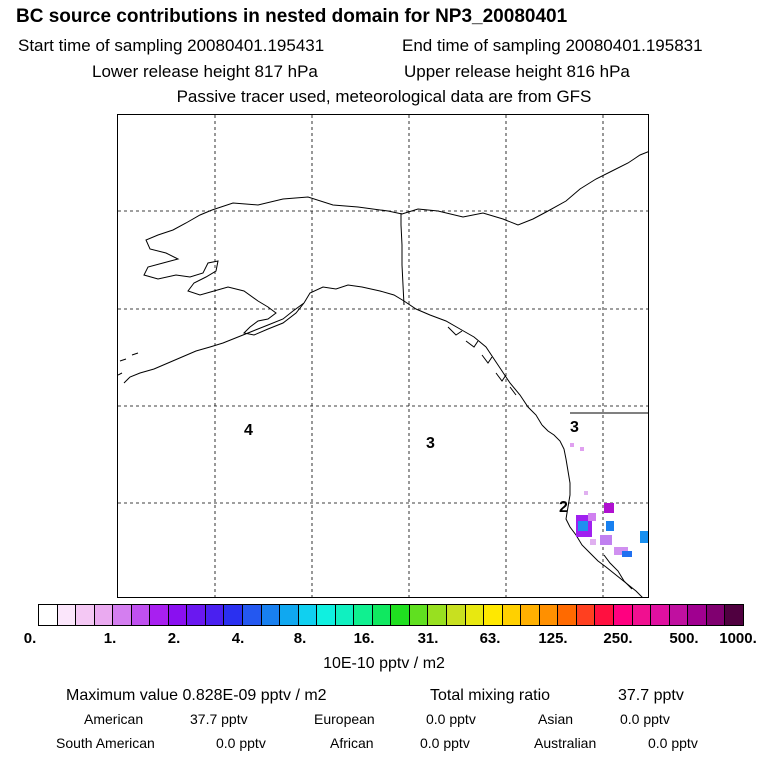  What do you see at coordinates (429, 188) in the screenshot?
I see `arctic-coast` at bounding box center [429, 188].